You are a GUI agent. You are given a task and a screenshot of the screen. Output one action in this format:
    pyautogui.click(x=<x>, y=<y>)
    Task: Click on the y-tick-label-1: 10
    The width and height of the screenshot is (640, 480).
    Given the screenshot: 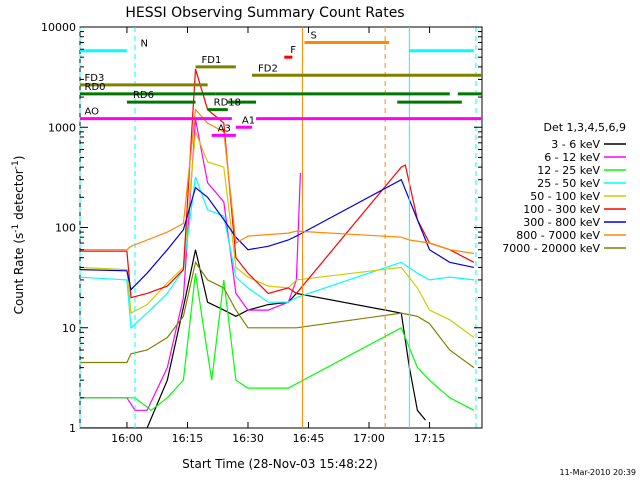 What is the action you would take?
    pyautogui.click(x=69, y=328)
    